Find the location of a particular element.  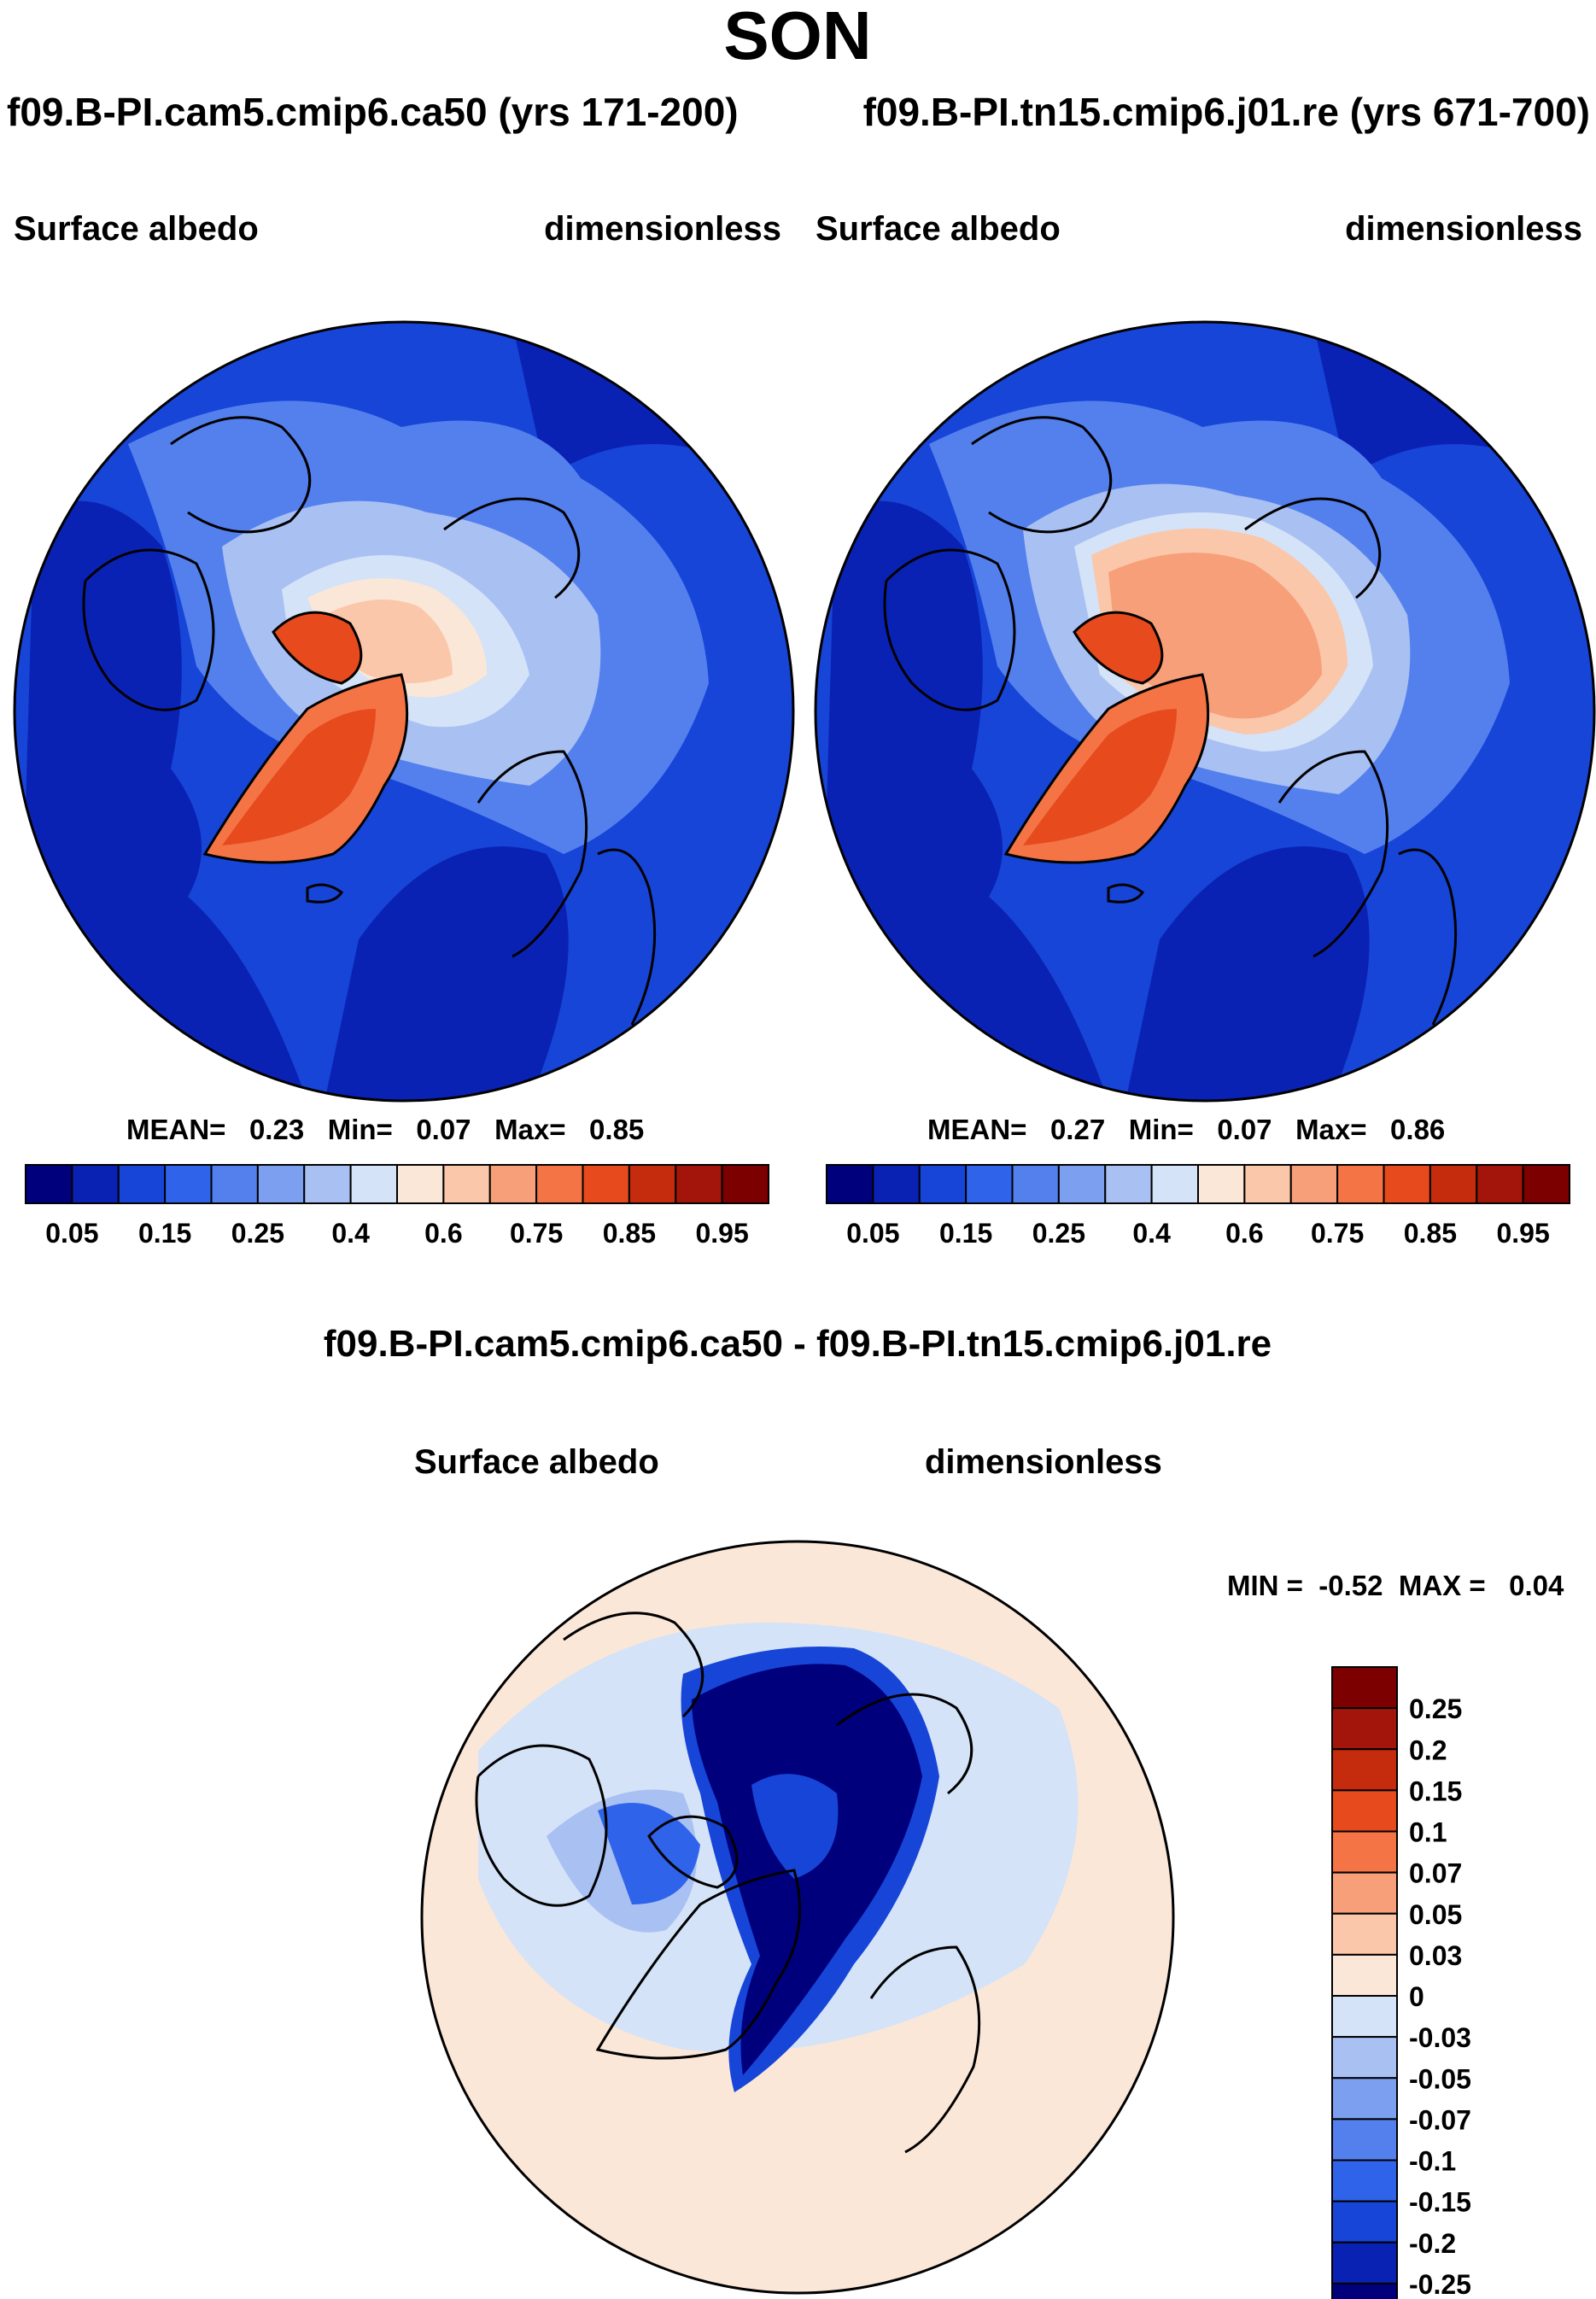

panel2-stats: MEAN= 0.27 Min= 0.07 Max= 0.86 is located at coordinates (1186, 1129).